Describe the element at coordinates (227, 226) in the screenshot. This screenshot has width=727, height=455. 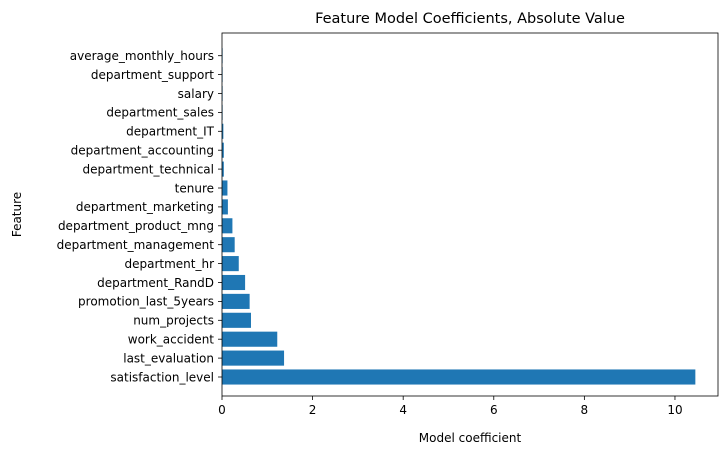
I see `bar-department-product-mng` at that location.